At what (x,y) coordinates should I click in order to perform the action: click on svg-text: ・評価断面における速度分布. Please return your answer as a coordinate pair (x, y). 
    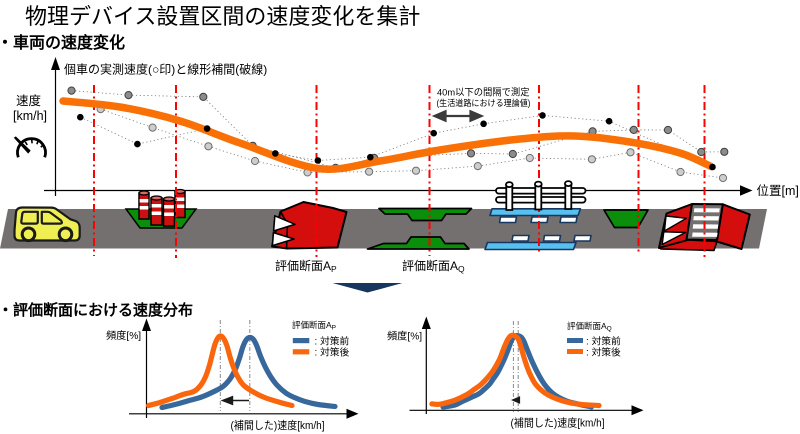
    Looking at the image, I should click on (96, 310).